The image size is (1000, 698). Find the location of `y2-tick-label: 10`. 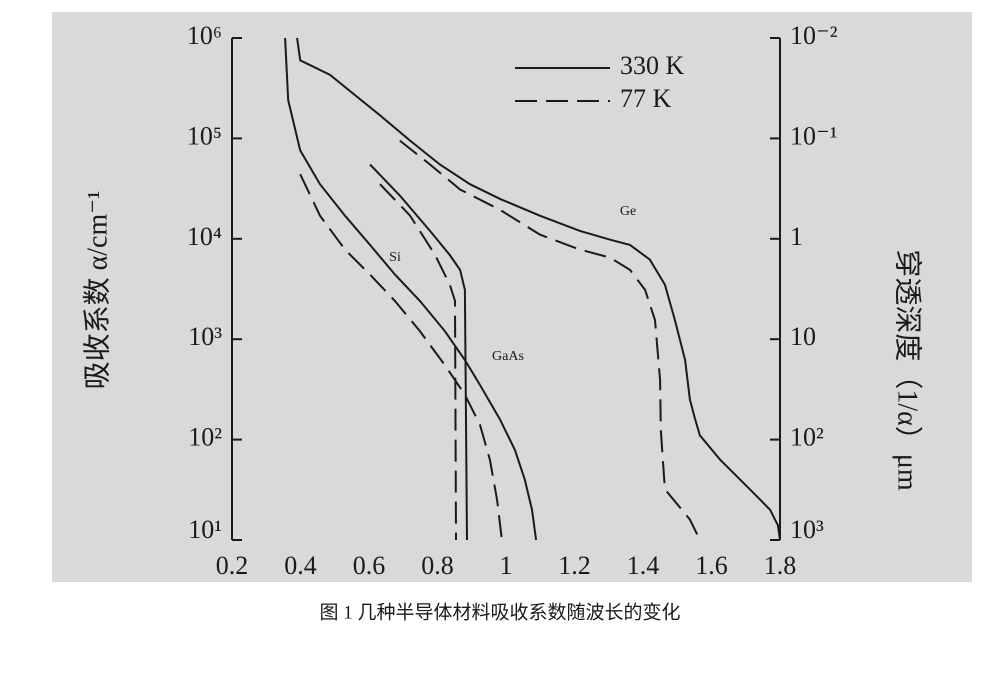

y2-tick-label: 10 is located at coordinates (803, 336).